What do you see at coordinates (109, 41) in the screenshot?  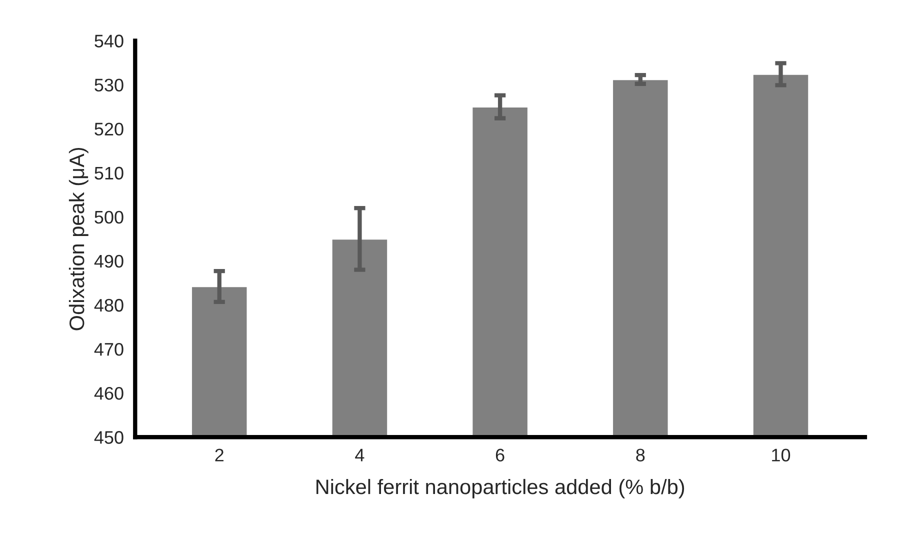 I see `y-tick-label: 540` at bounding box center [109, 41].